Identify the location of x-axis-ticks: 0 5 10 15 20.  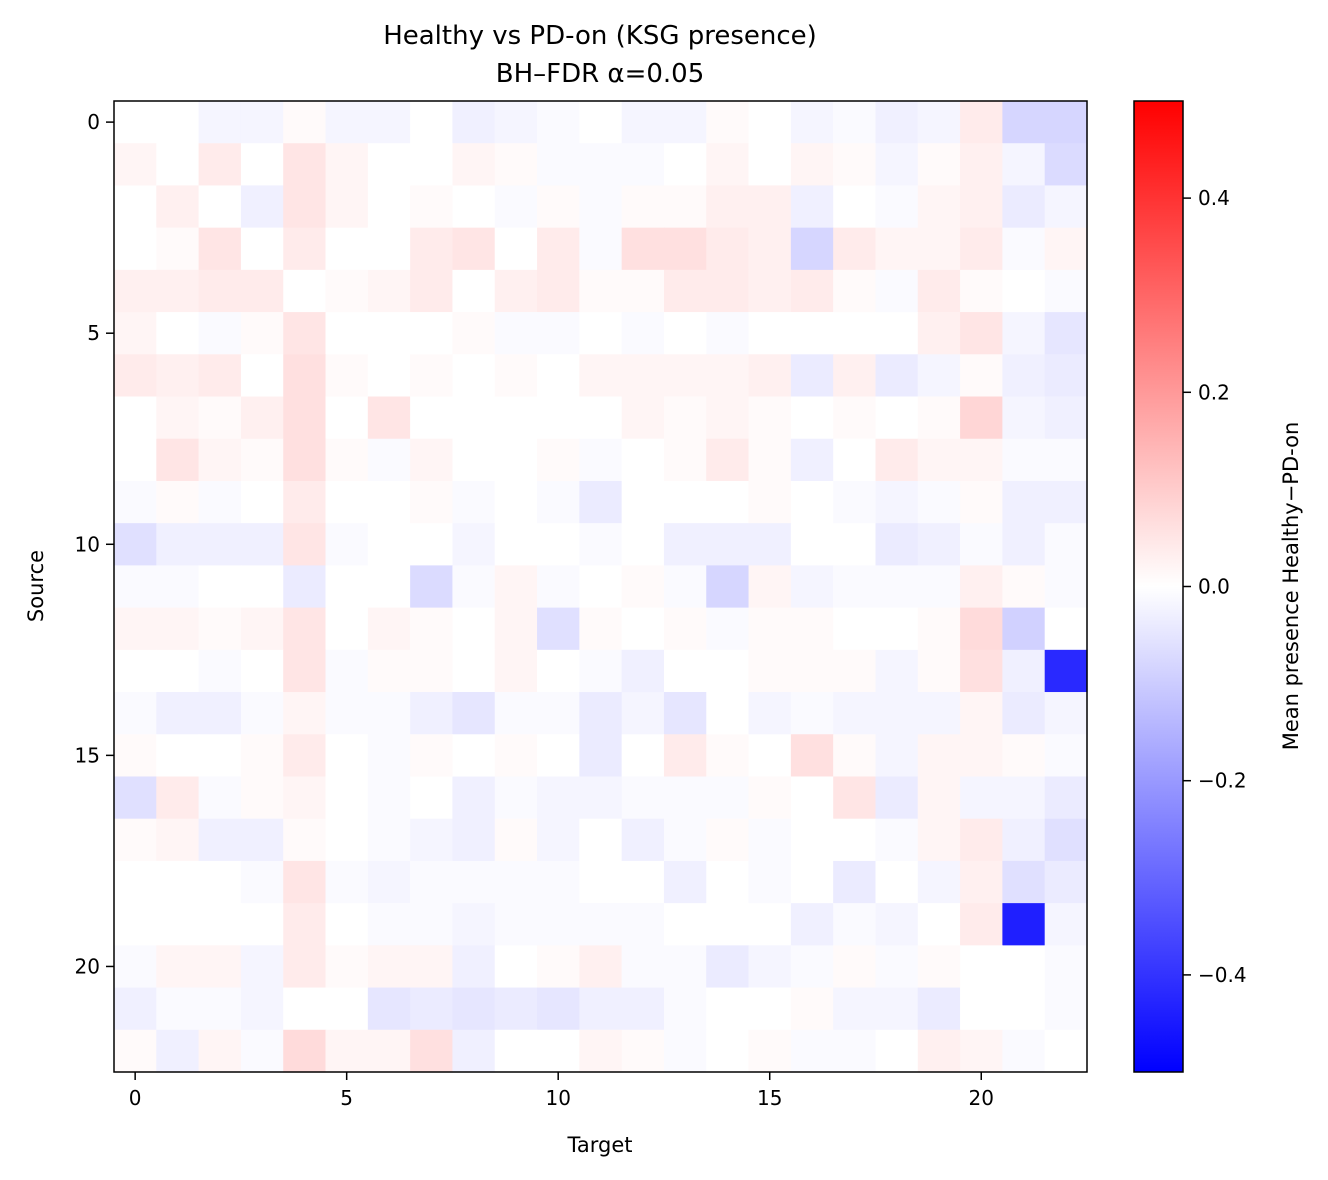
(561, 1091).